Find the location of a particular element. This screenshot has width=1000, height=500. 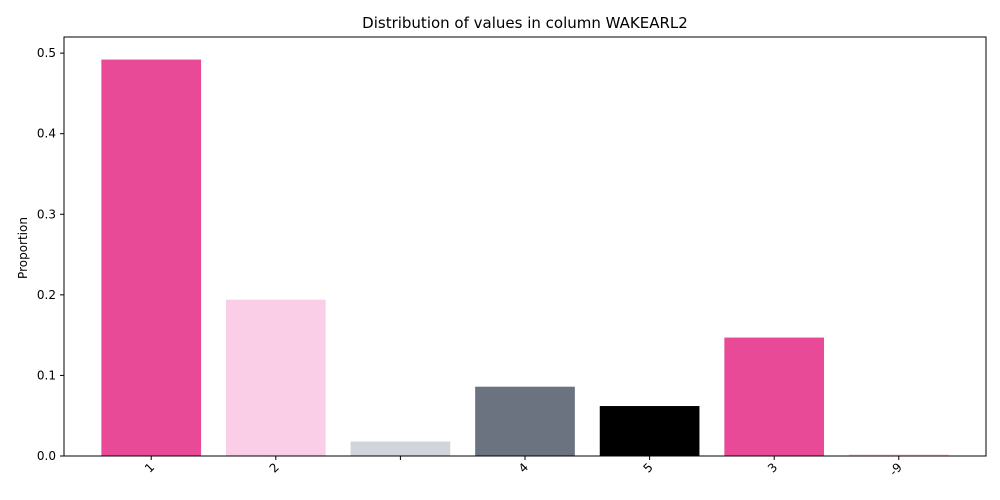

y-tick-label: 0.3 is located at coordinates (46, 214).